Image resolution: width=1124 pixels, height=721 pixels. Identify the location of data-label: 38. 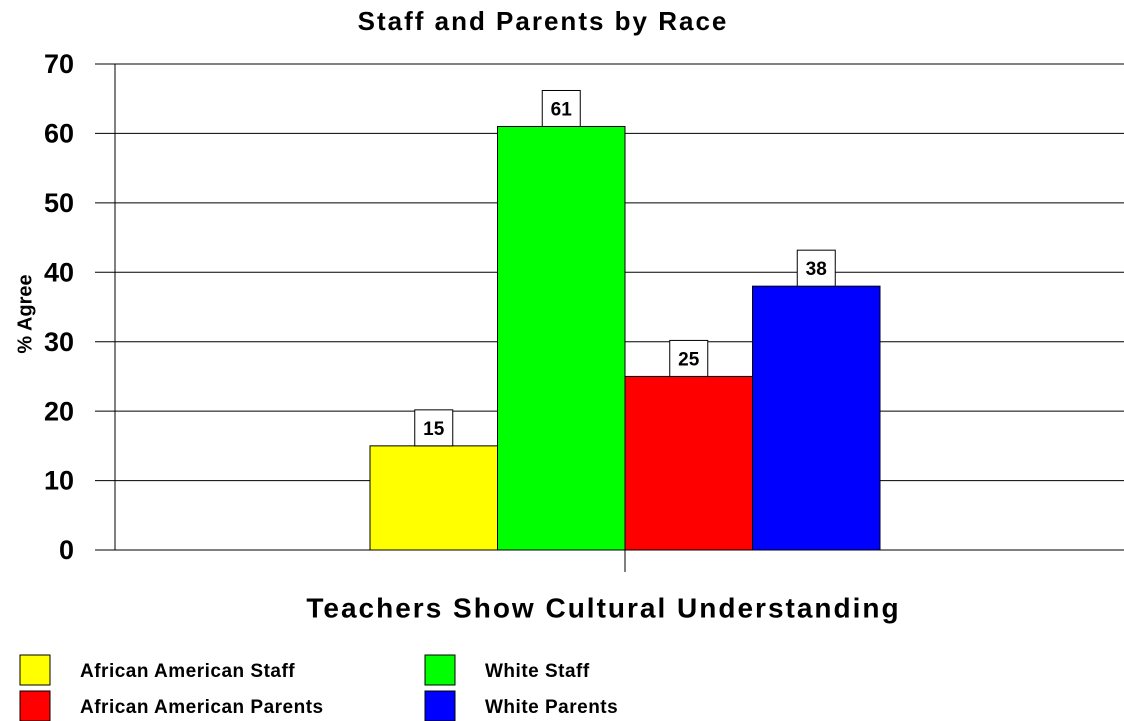
(816, 269).